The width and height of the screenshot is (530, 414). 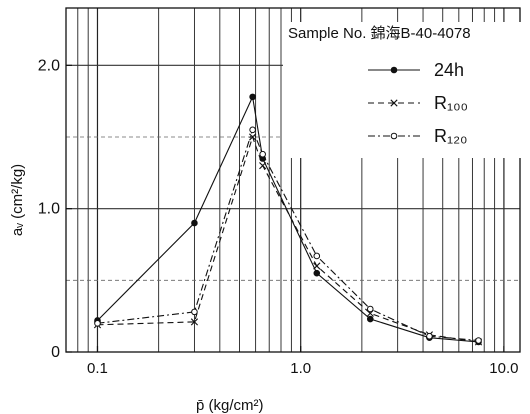 What do you see at coordinates (379, 33) in the screenshot?
I see `sample-label: Sample No. 錦海B-40-4078` at bounding box center [379, 33].